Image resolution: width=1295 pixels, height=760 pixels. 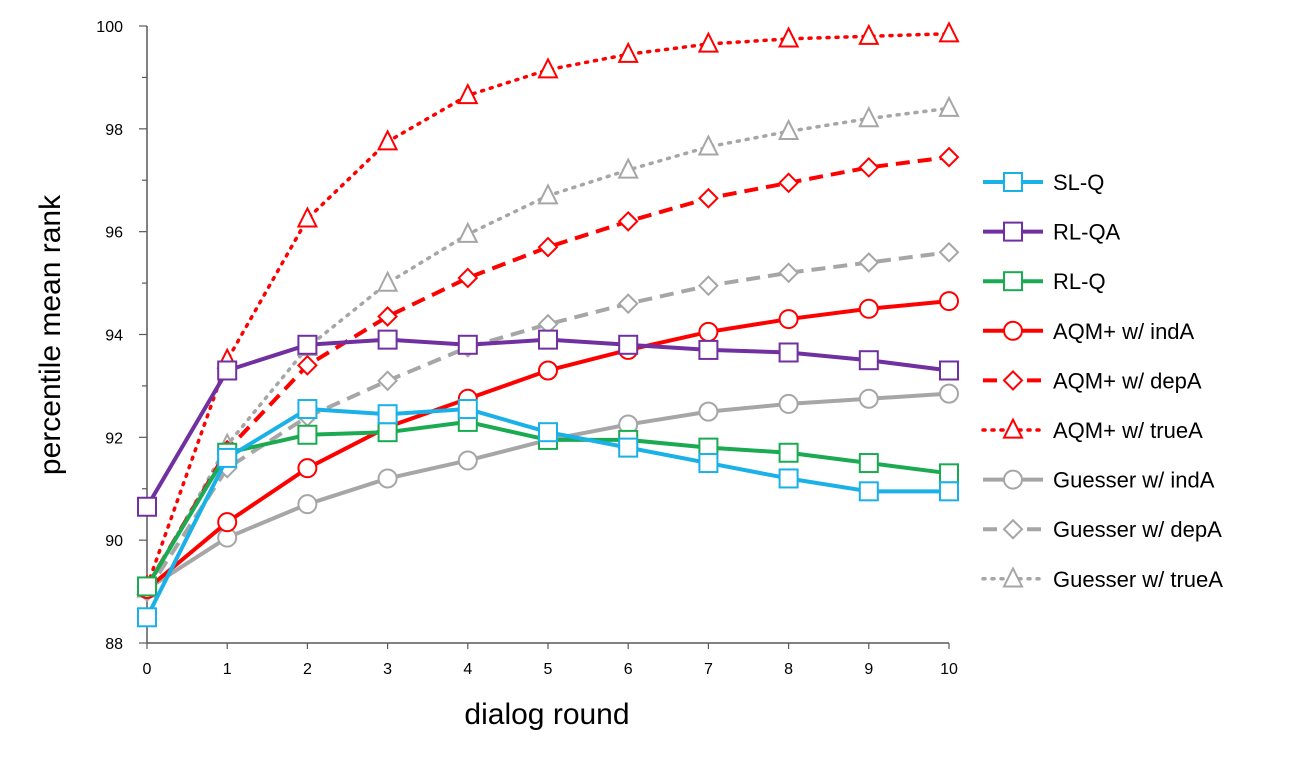 What do you see at coordinates (546, 714) in the screenshot?
I see `x-axis-title: dialog round` at bounding box center [546, 714].